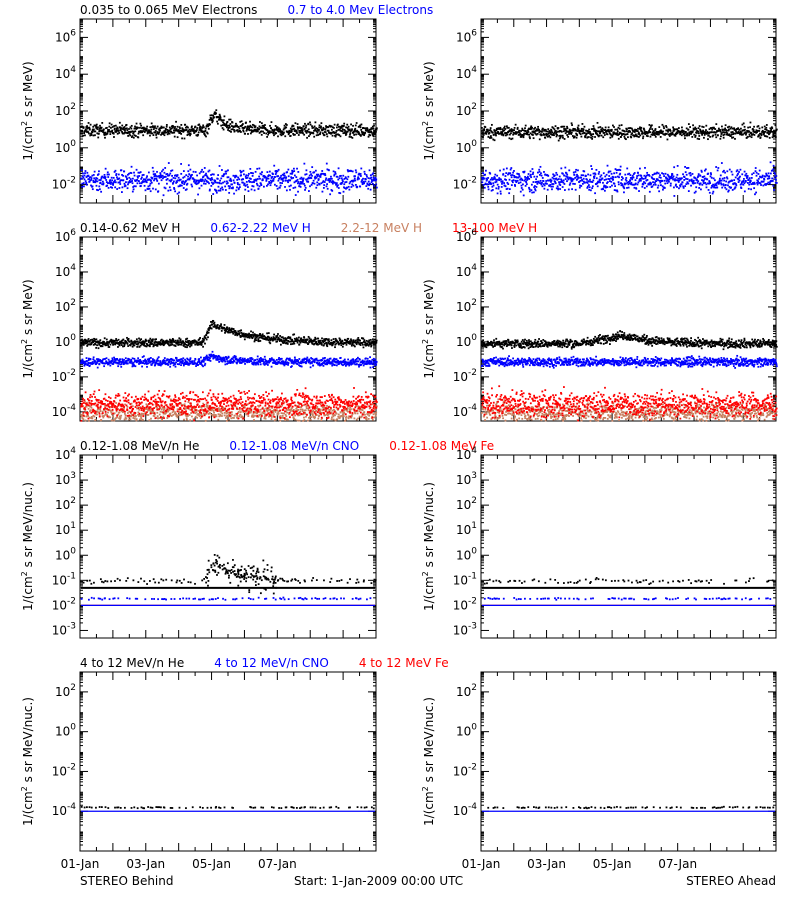 This screenshot has height=900, width=800. I want to click on y-tick-label: 10², so click(65, 110).